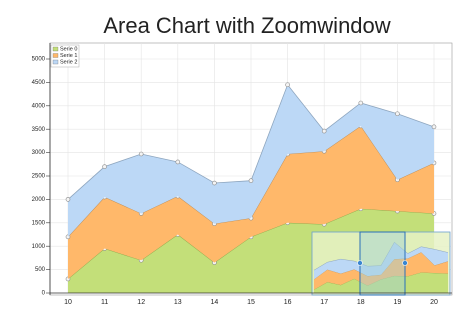 The image size is (474, 329). I want to click on y-tick-label: 4500, so click(39, 83).